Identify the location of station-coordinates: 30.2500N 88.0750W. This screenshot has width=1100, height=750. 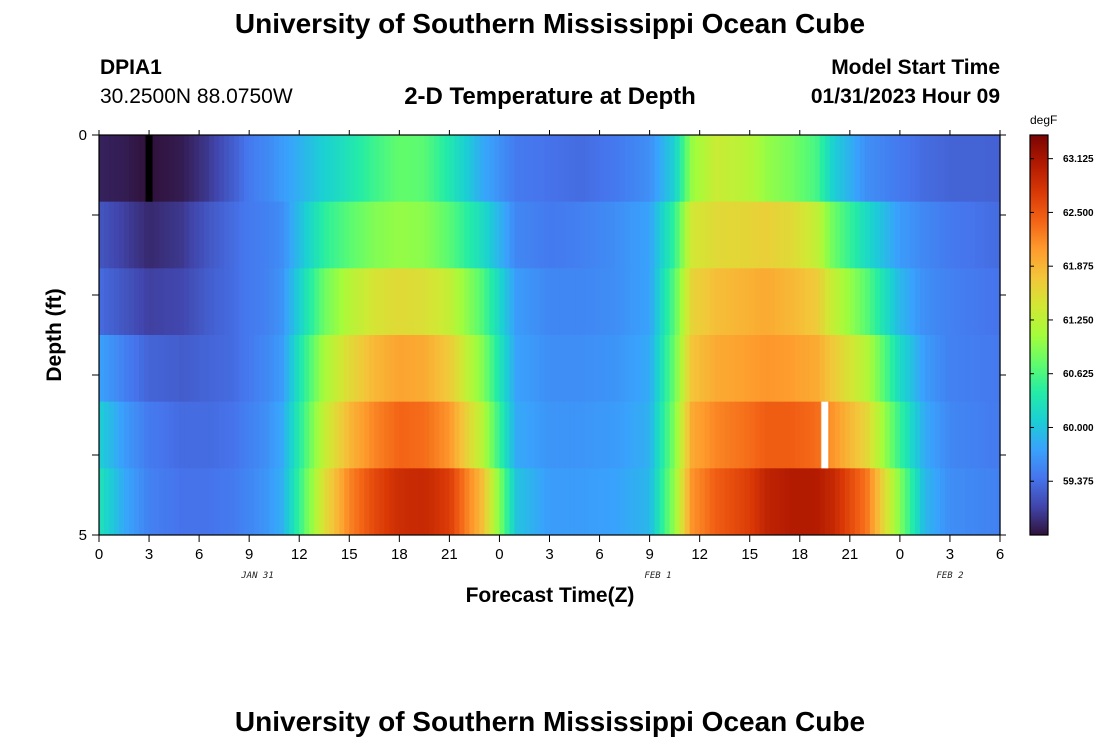
(196, 96).